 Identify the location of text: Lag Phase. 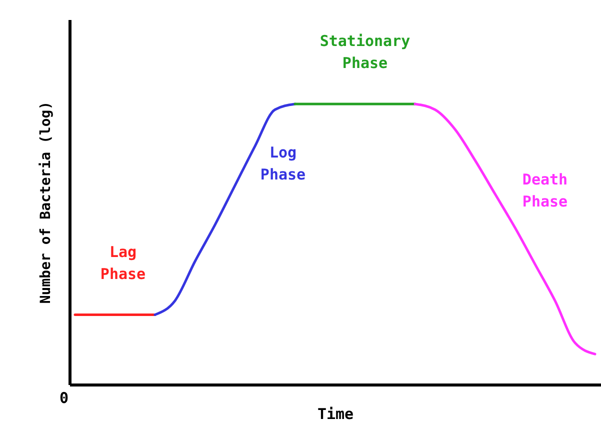
(123, 262).